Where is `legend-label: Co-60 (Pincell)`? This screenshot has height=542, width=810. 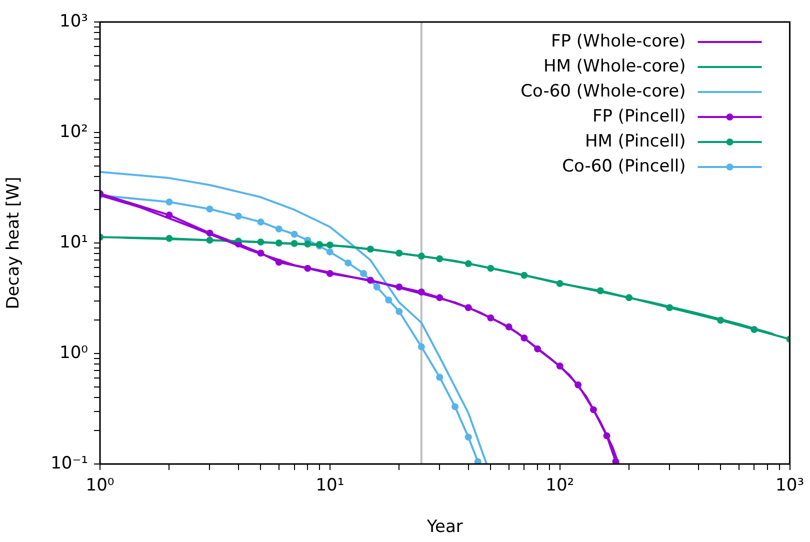 legend-label: Co-60 (Pincell) is located at coordinates (624, 166).